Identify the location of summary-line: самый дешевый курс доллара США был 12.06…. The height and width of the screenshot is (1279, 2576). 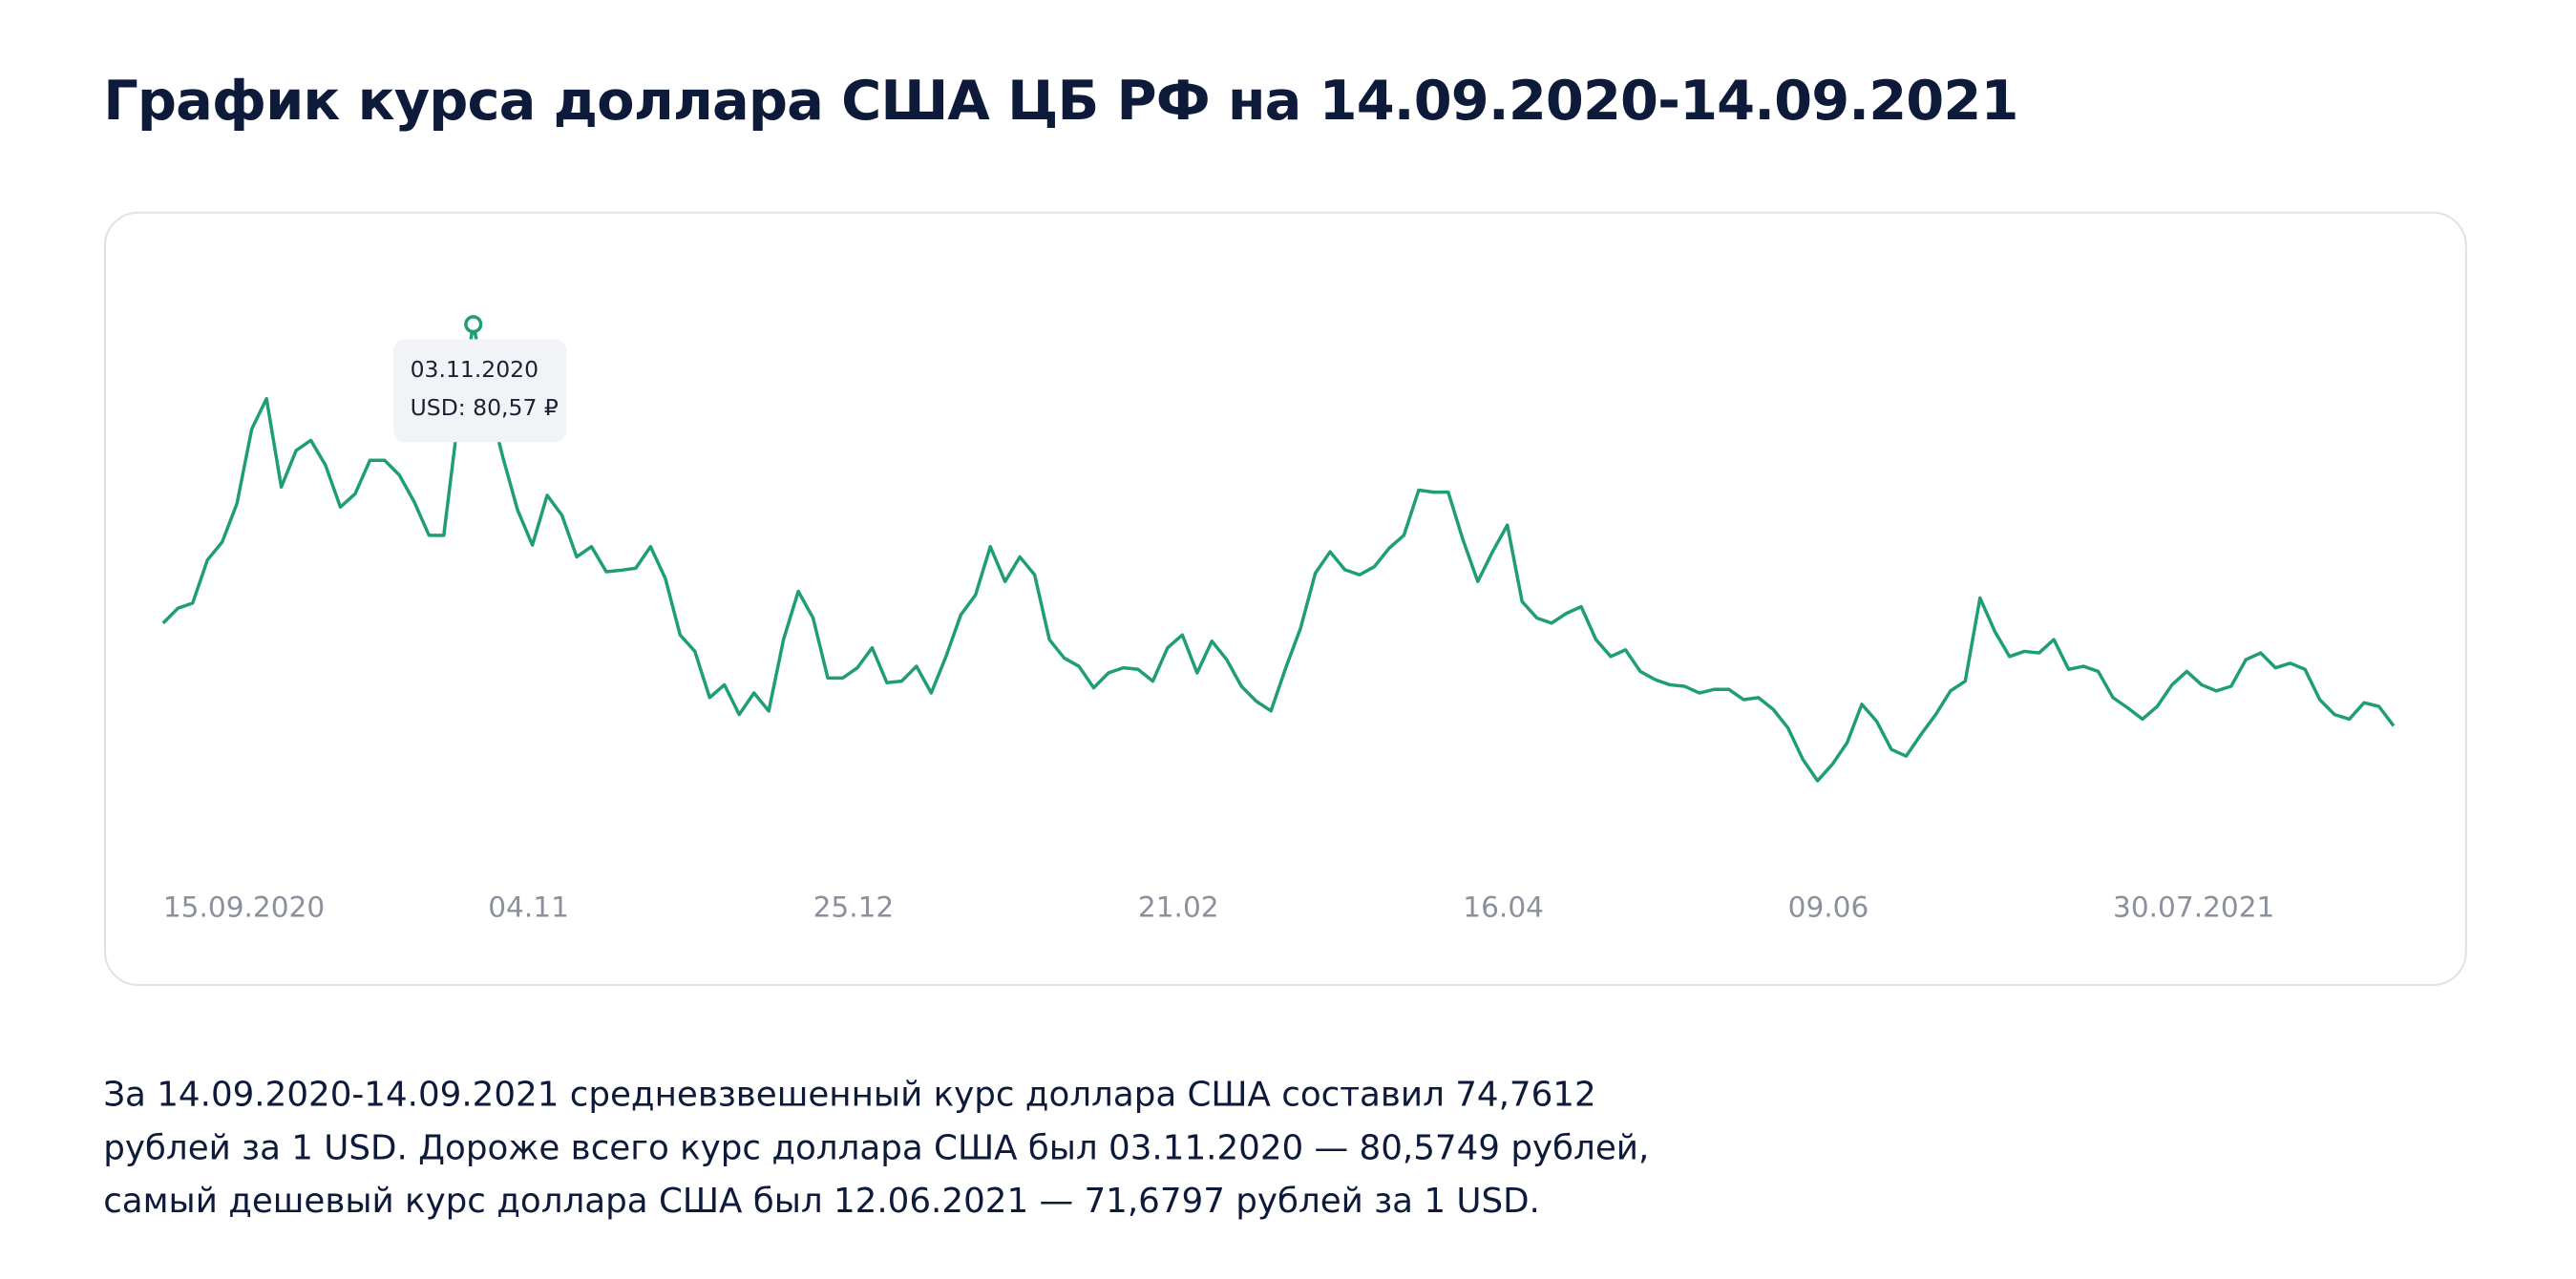
(821, 1201).